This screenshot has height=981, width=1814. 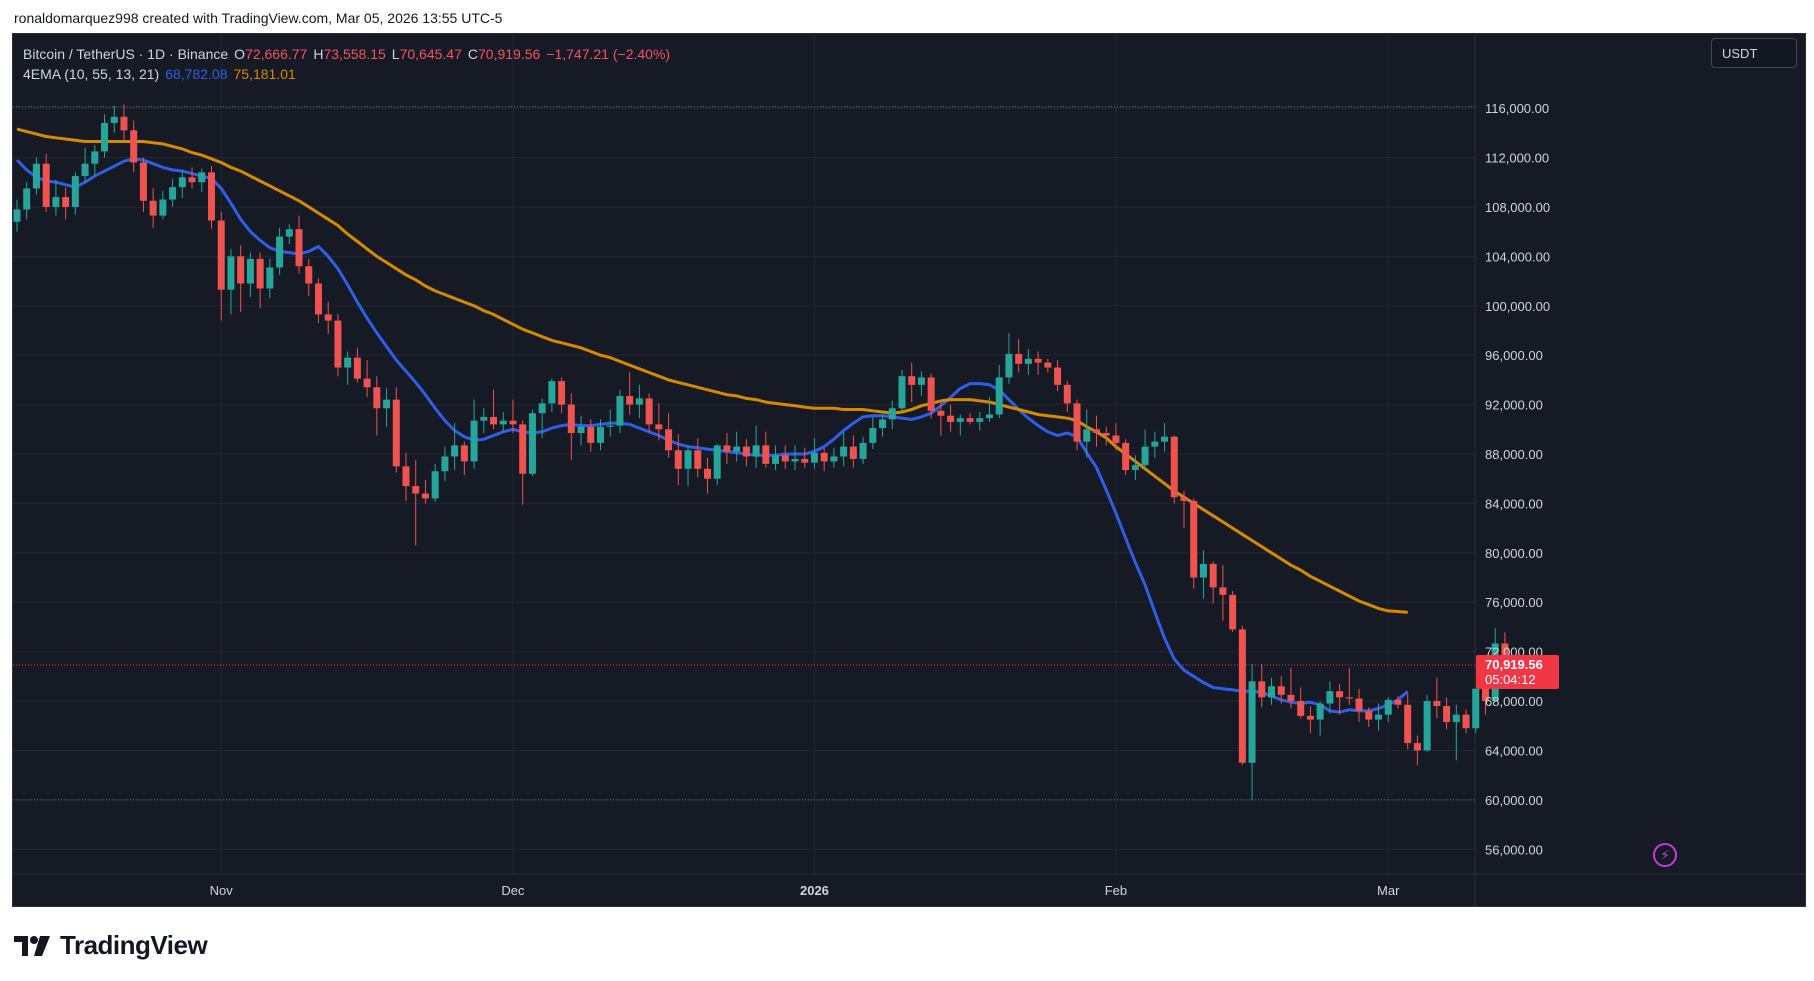 I want to click on lightning-icon: ⚡, so click(x=1665, y=855).